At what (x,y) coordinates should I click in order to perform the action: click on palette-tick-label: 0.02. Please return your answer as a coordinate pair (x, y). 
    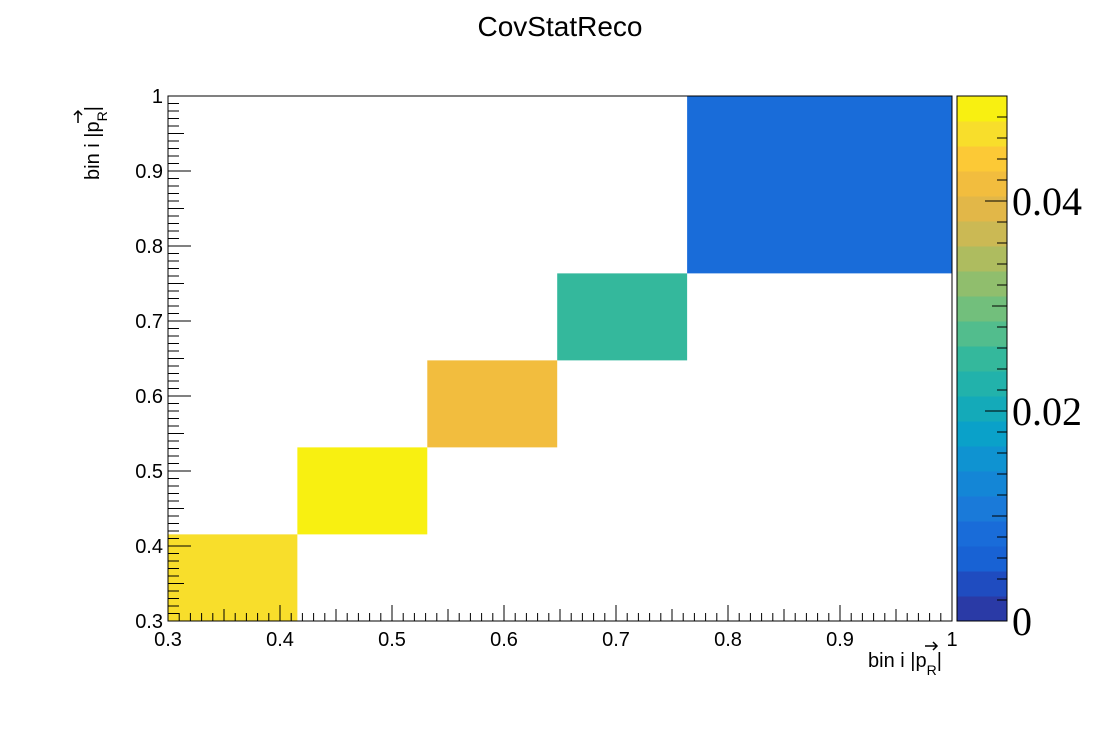
    Looking at the image, I should click on (1047, 411).